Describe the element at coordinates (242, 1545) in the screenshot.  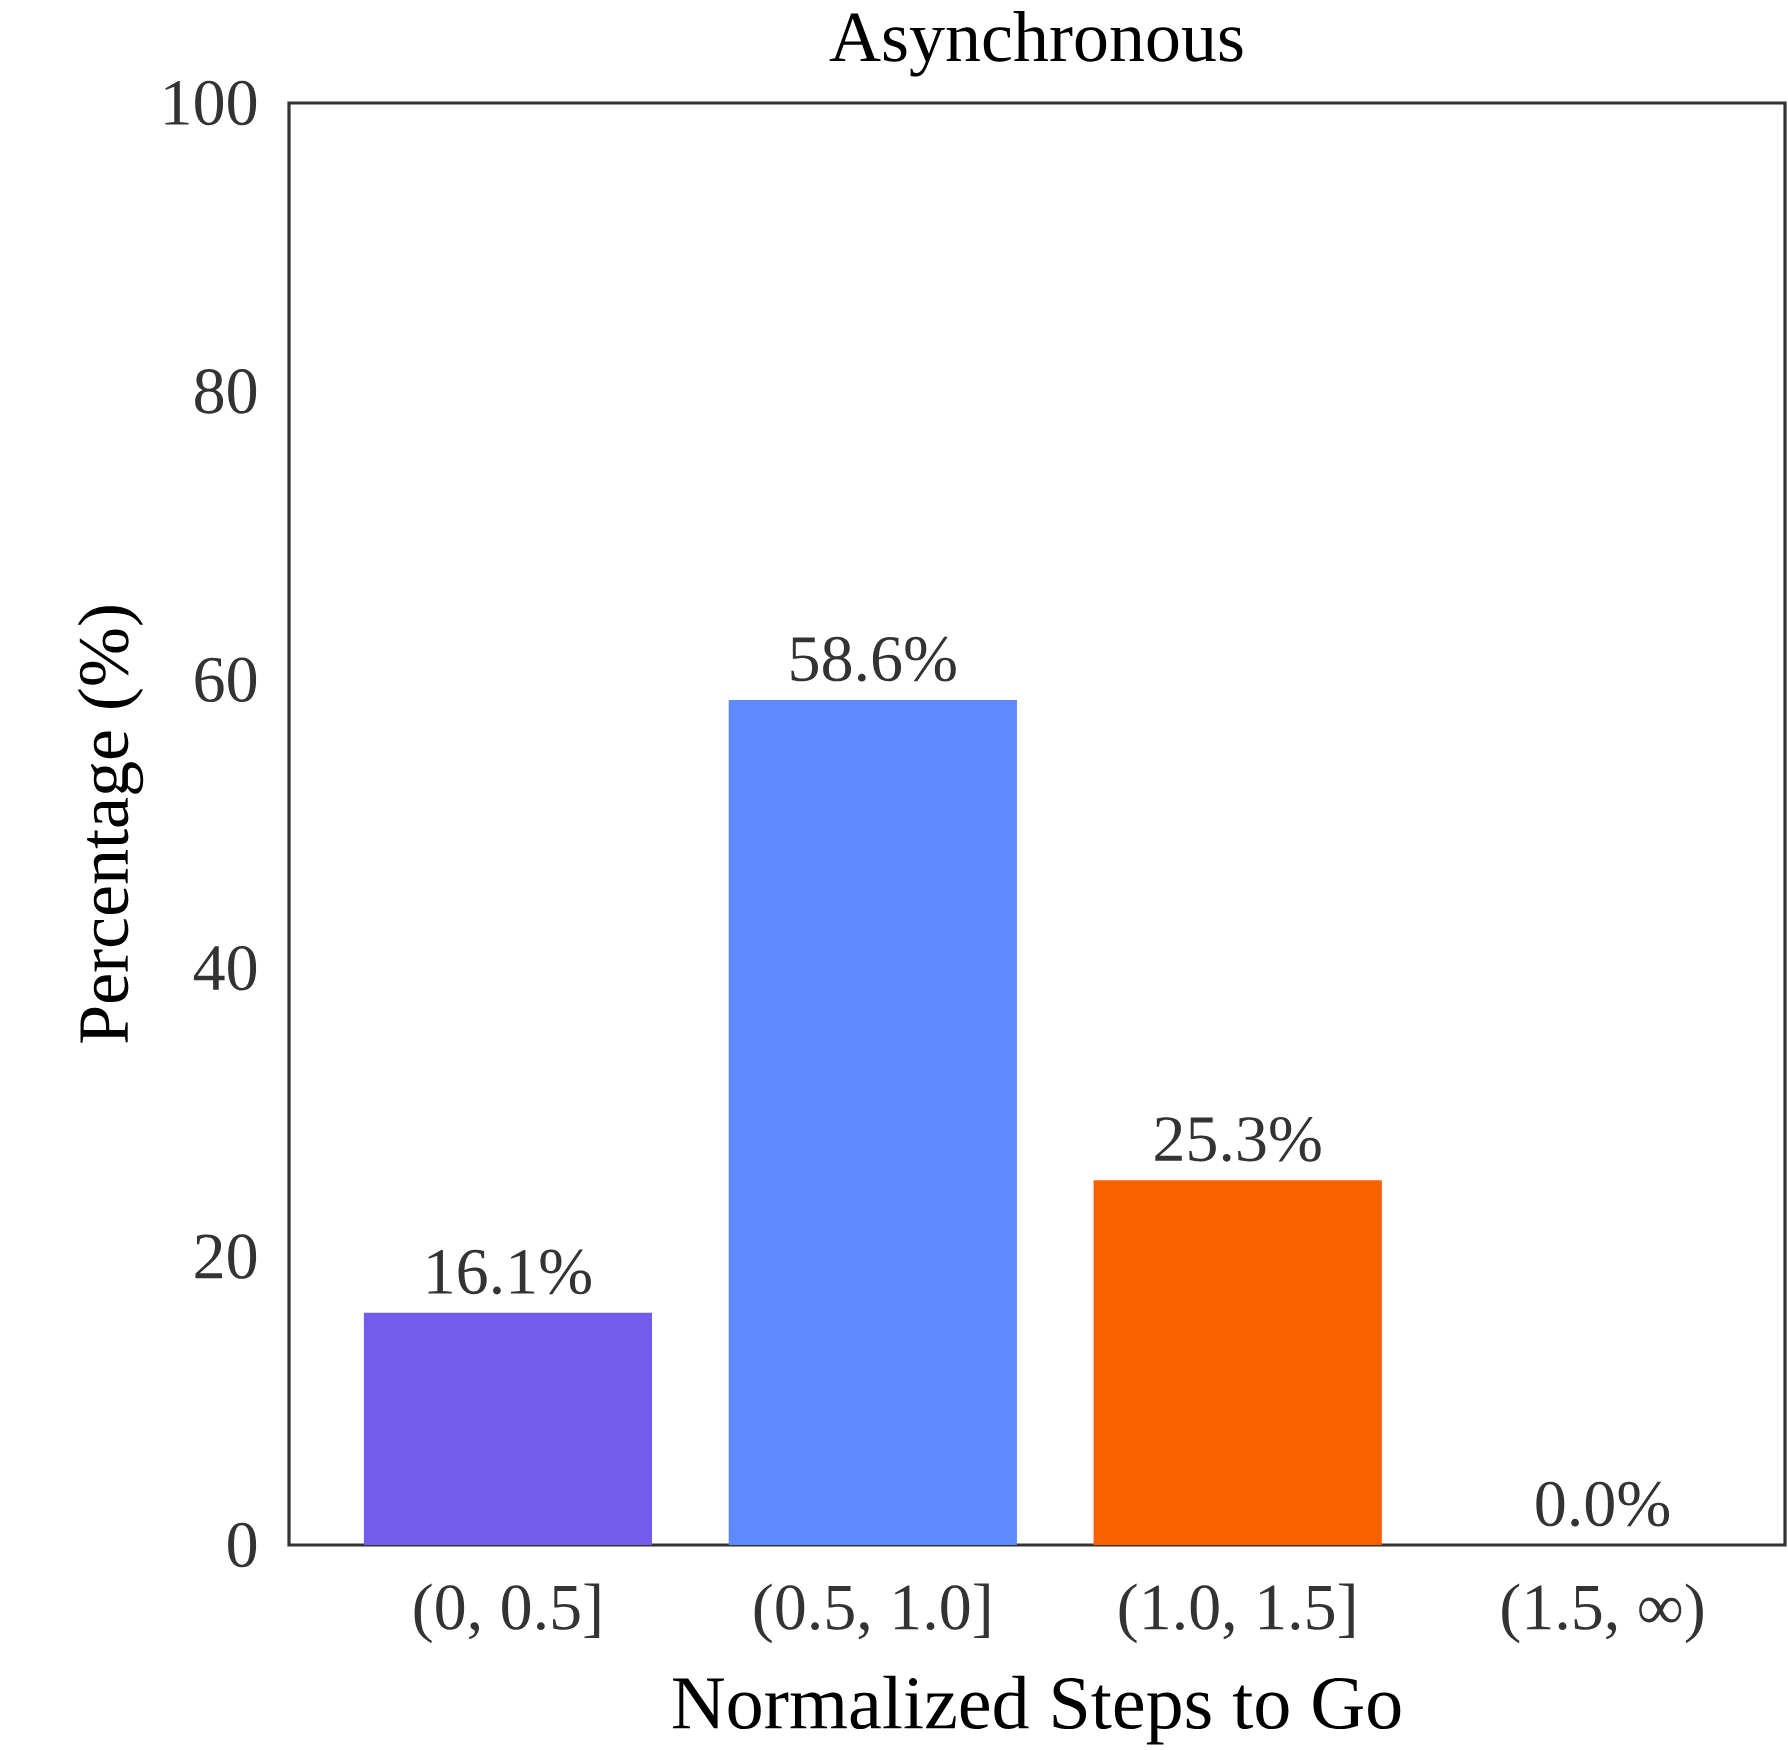
I see `y-tick-label: 0` at that location.